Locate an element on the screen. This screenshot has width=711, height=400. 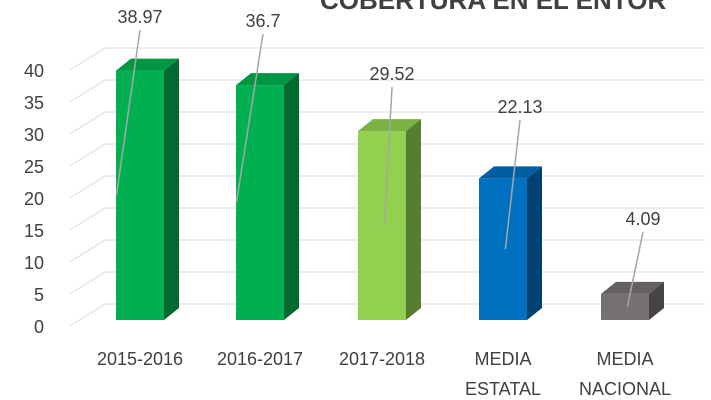
x-tick-label: MEDIA ESTATAL is located at coordinates (503, 374).